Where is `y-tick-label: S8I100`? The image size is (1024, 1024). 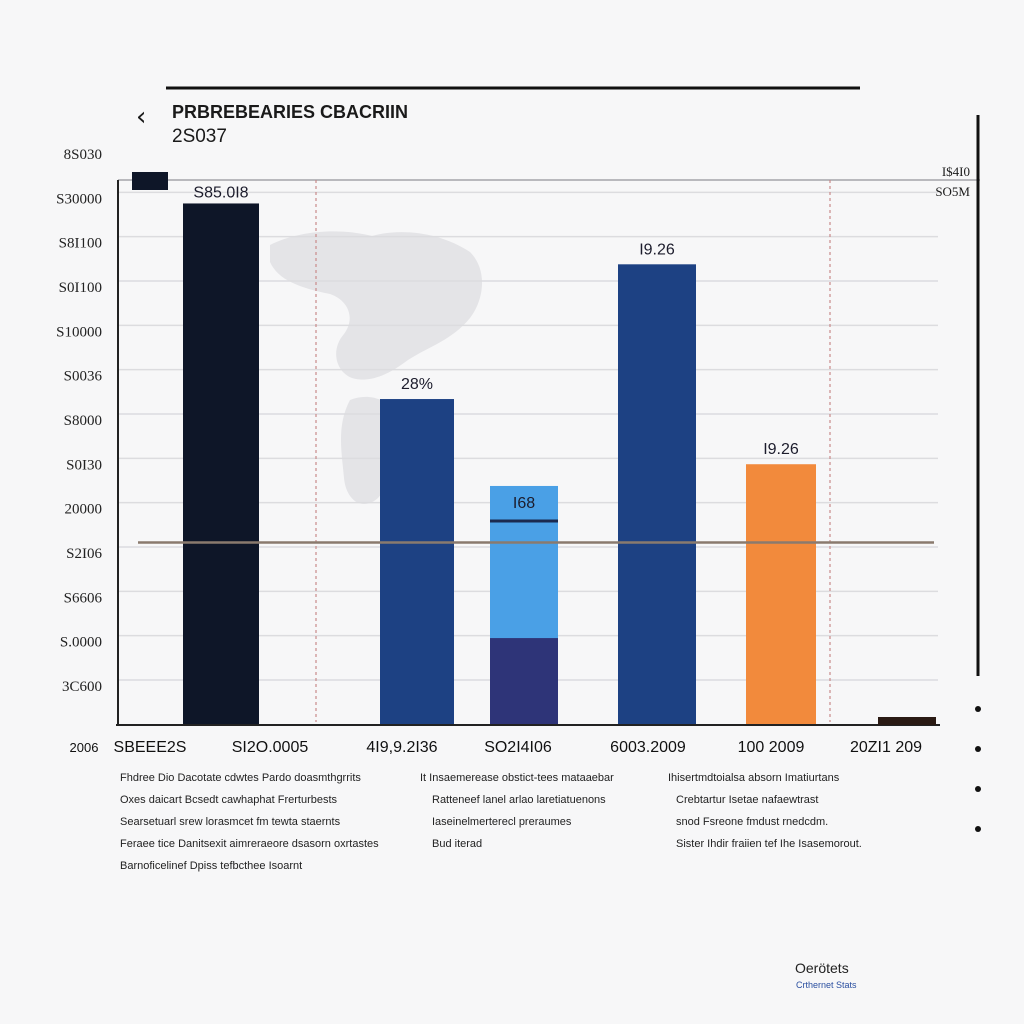 y-tick-label: S8I100 is located at coordinates (80, 244).